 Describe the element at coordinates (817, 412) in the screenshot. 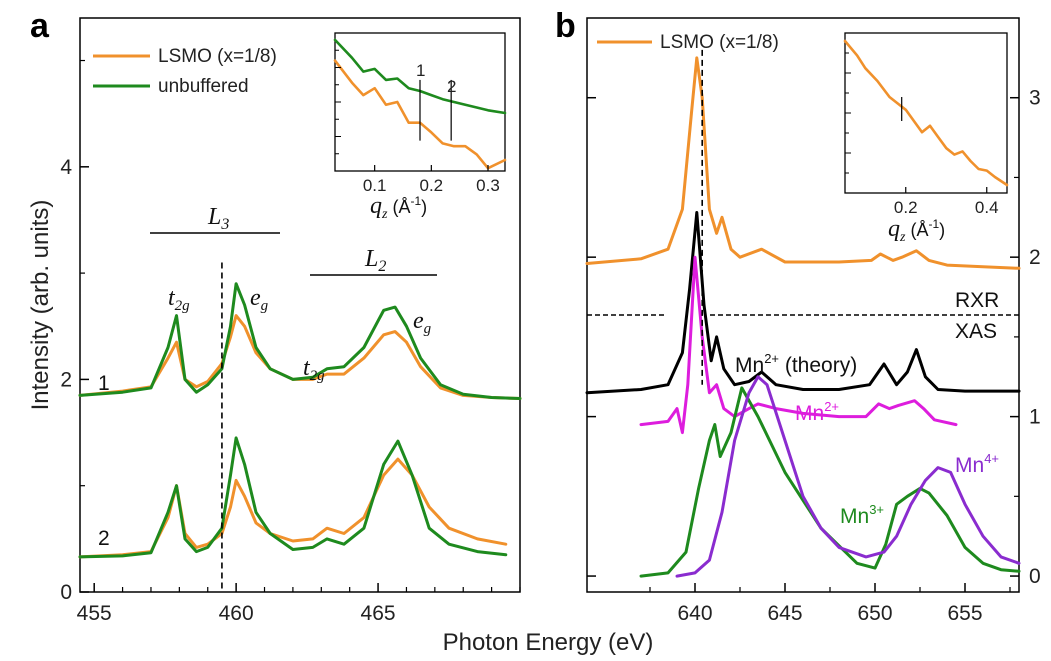

I see `label-mn2: Mn2+` at that location.